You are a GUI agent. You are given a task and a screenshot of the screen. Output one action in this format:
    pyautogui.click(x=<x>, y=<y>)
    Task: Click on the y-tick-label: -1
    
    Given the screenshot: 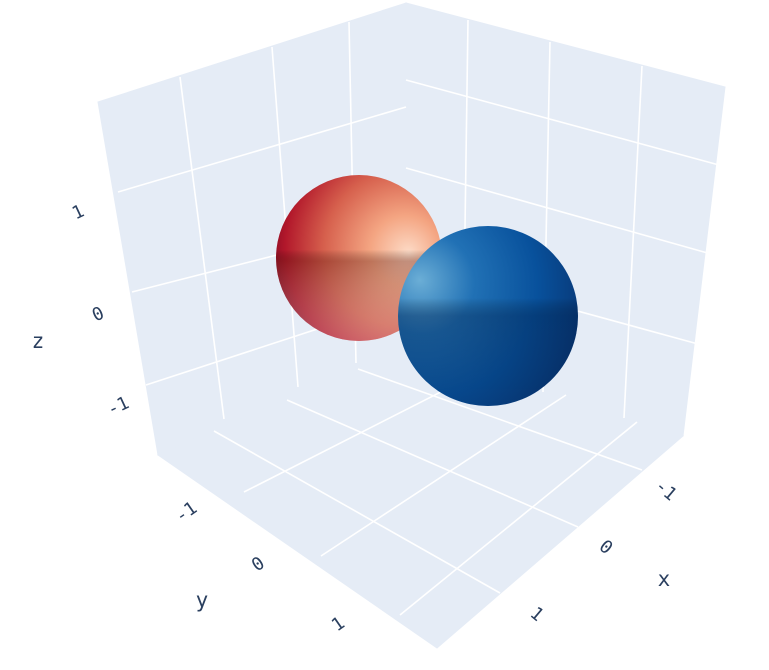 What is the action you would take?
    pyautogui.click(x=186, y=513)
    